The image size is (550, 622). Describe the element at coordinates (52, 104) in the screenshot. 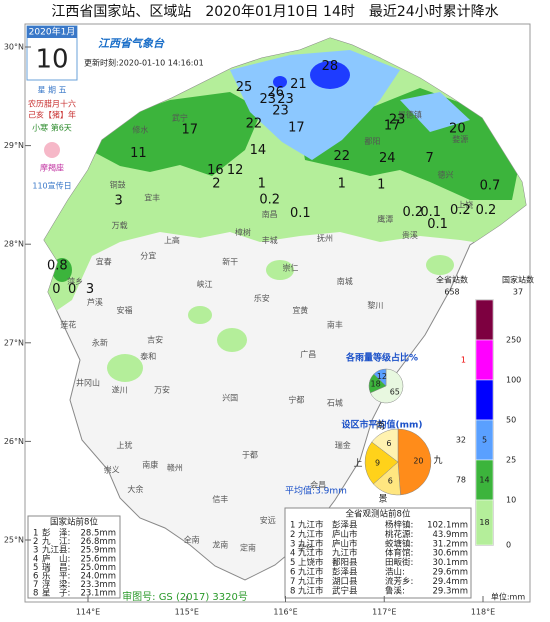

I see `lunar: 农历腊月十六` at that location.